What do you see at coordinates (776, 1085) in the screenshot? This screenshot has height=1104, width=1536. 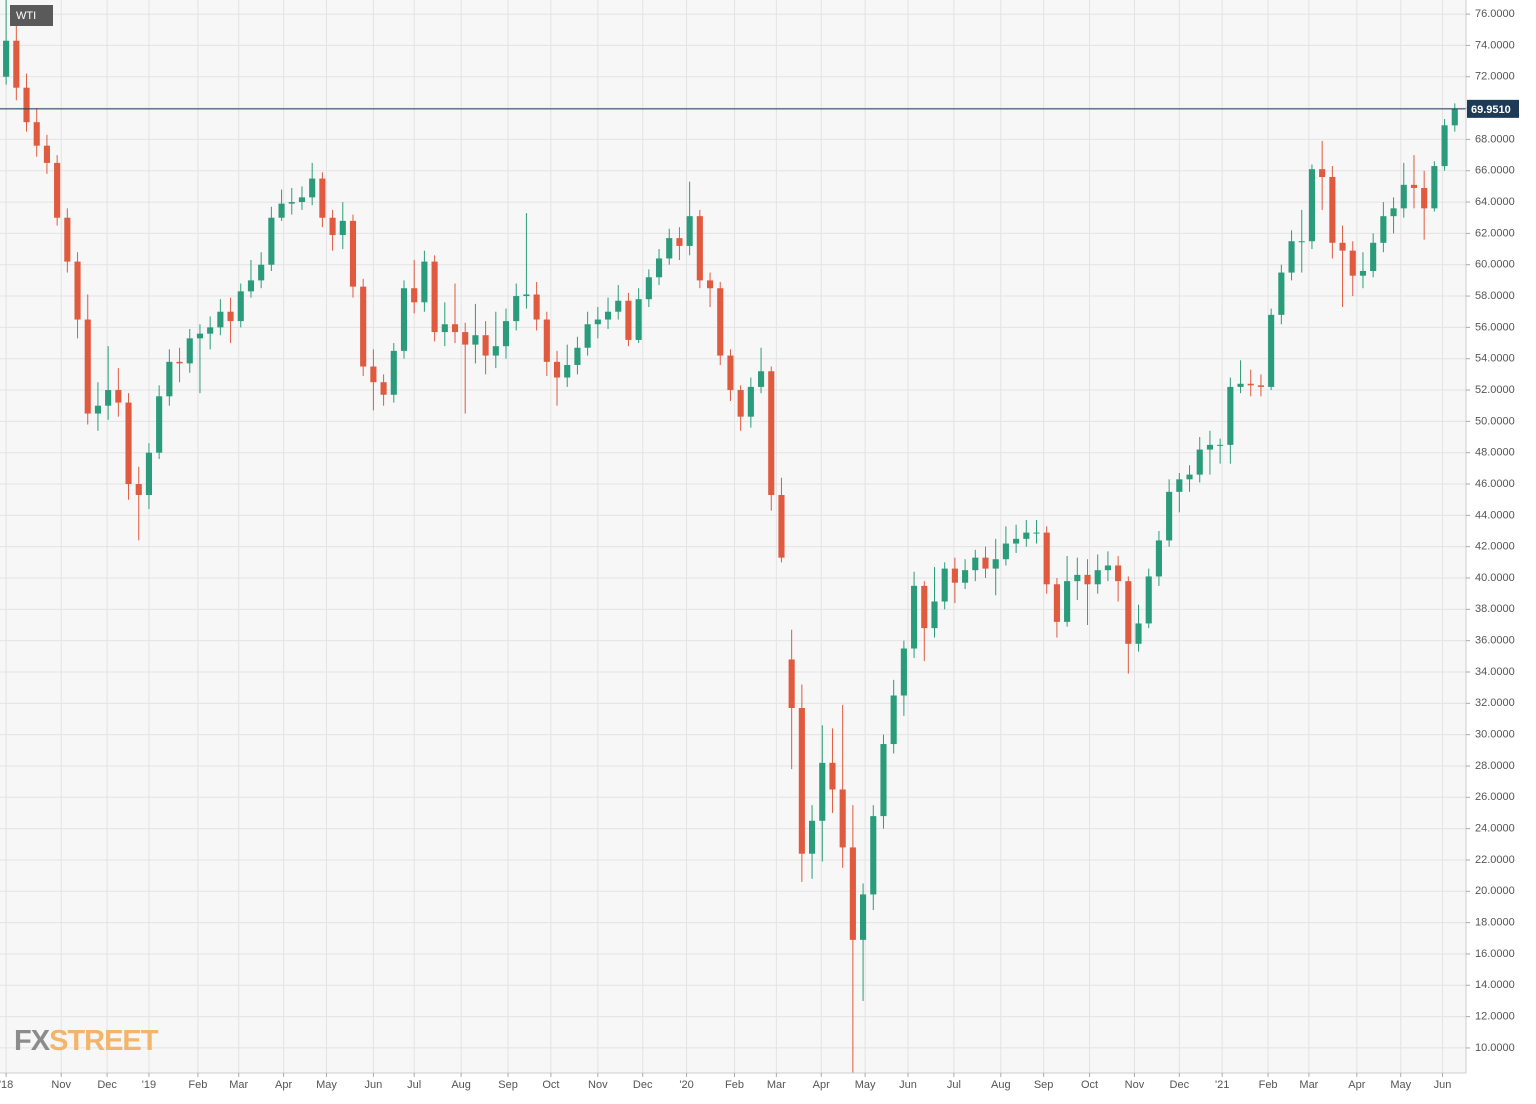 I see `x-tick-label: Mar` at bounding box center [776, 1085].